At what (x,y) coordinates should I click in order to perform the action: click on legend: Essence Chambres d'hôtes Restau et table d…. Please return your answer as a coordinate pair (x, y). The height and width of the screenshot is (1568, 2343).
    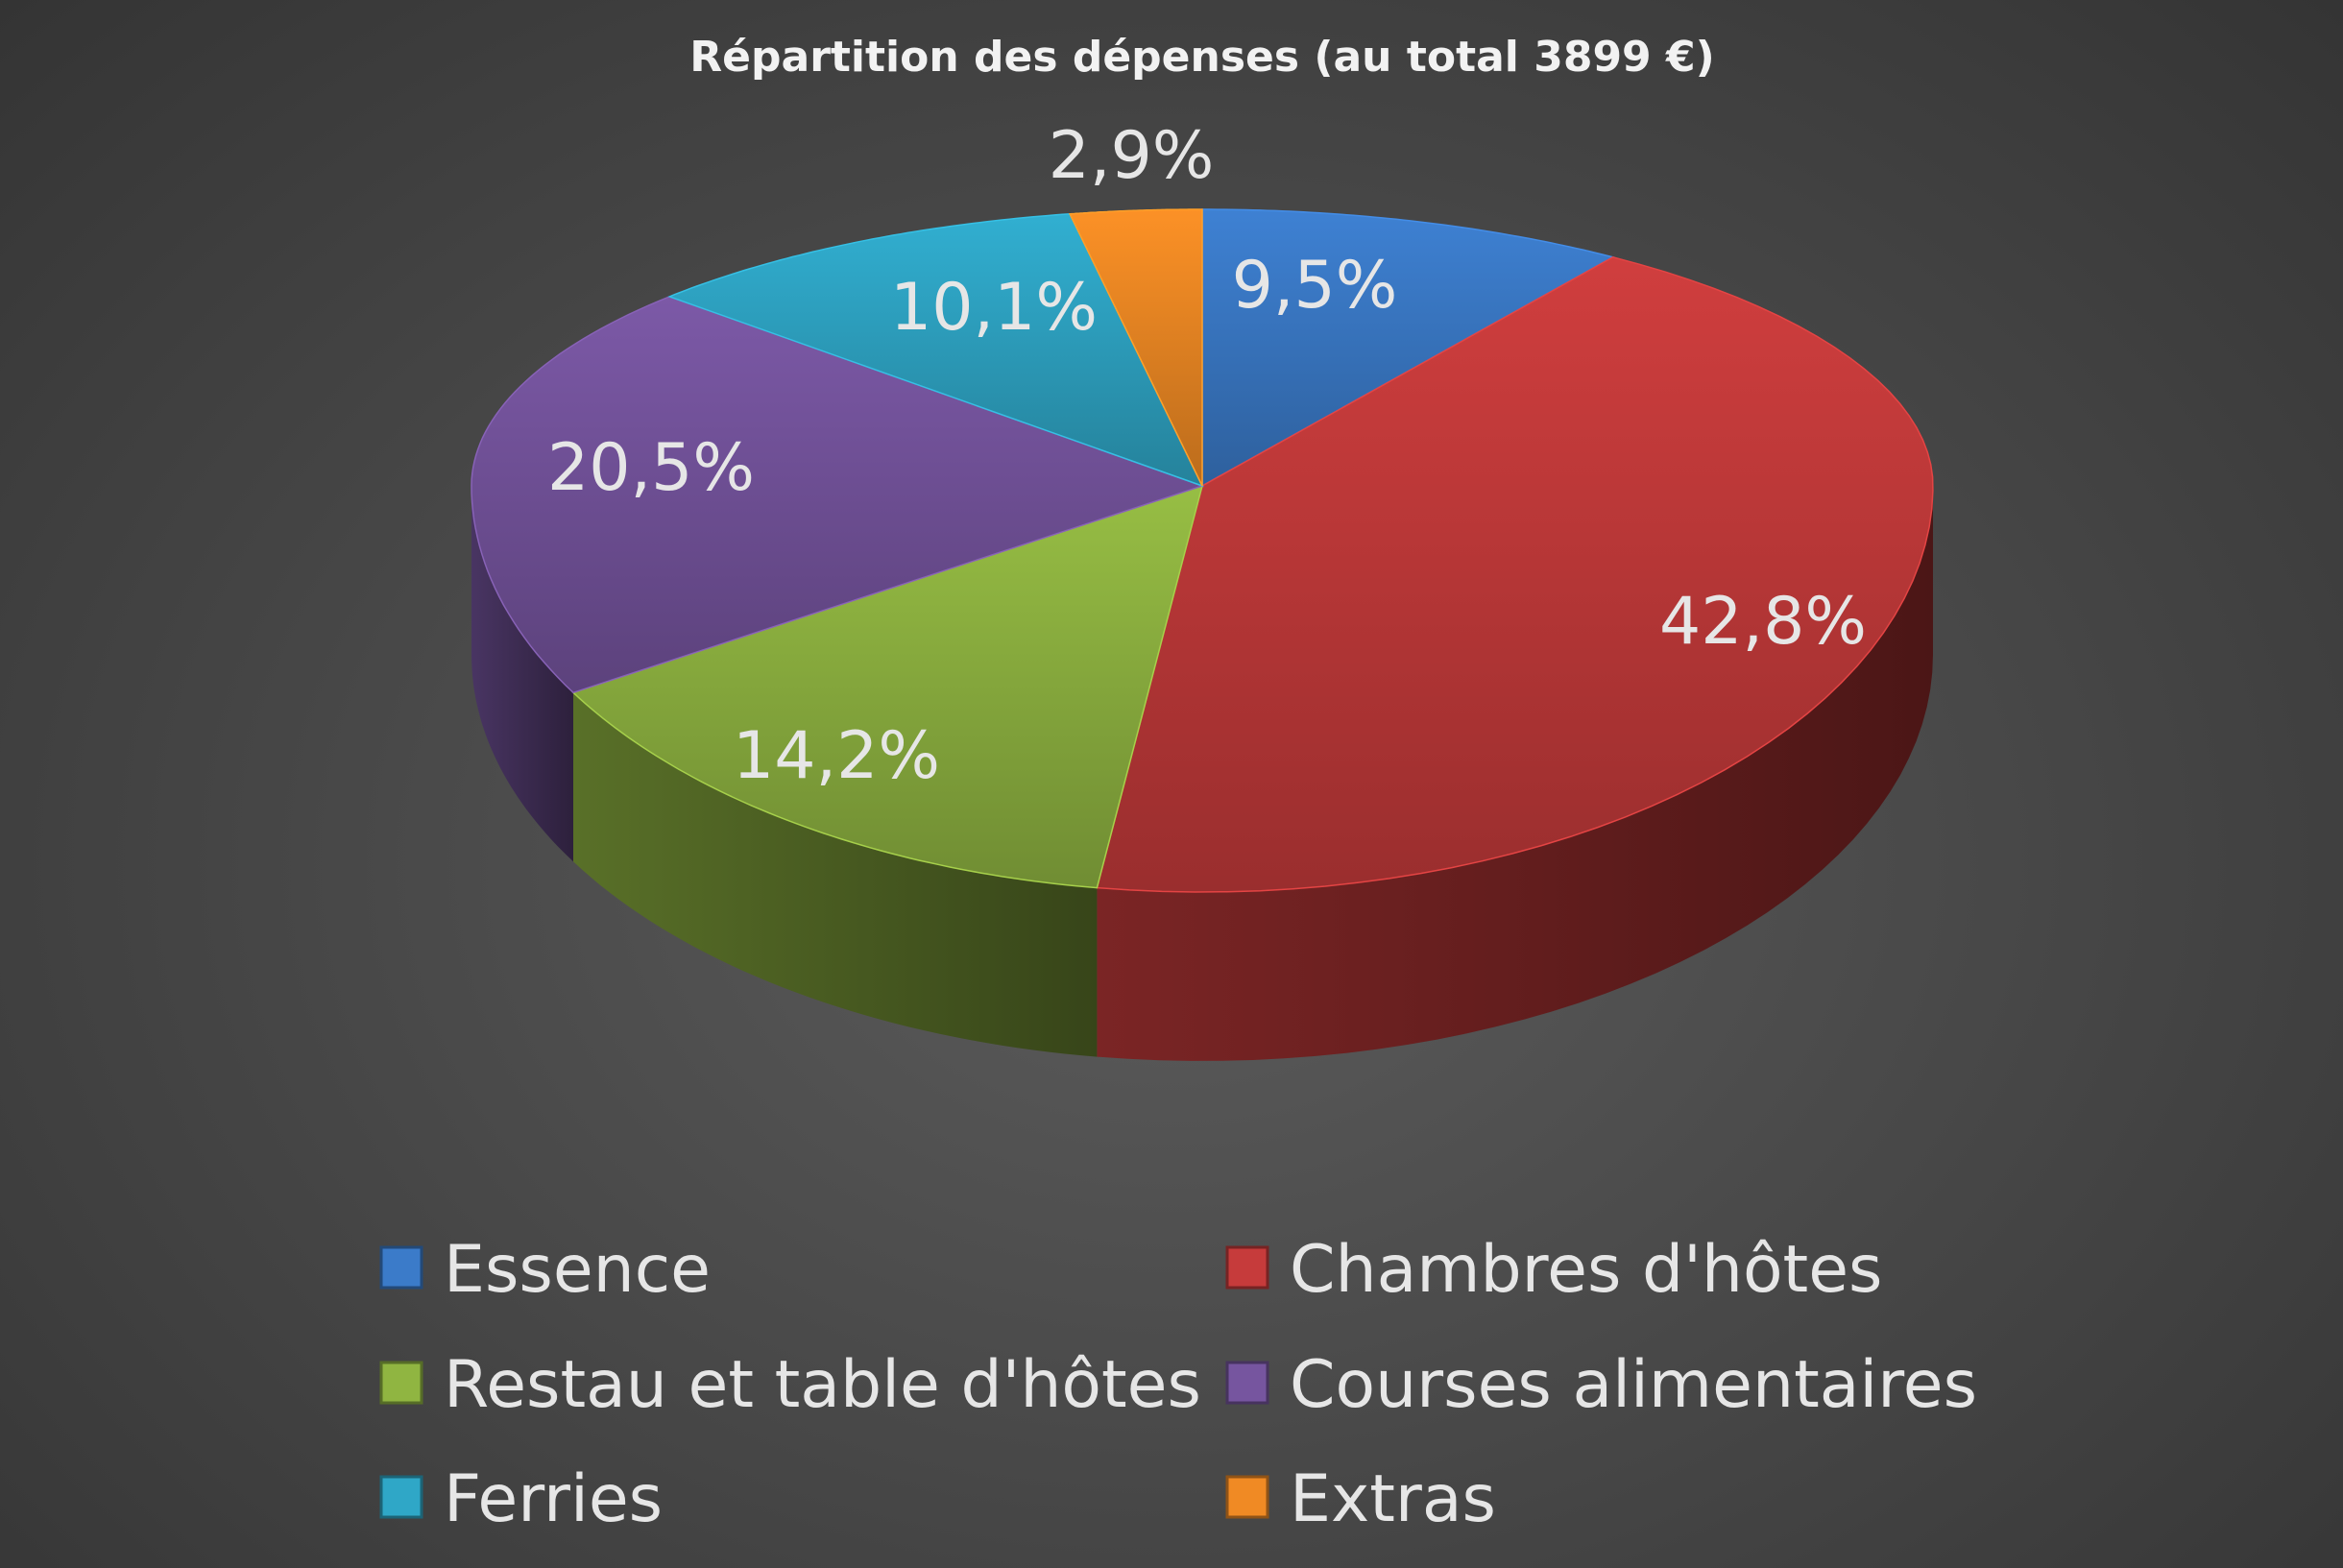
    Looking at the image, I should click on (1178, 1384).